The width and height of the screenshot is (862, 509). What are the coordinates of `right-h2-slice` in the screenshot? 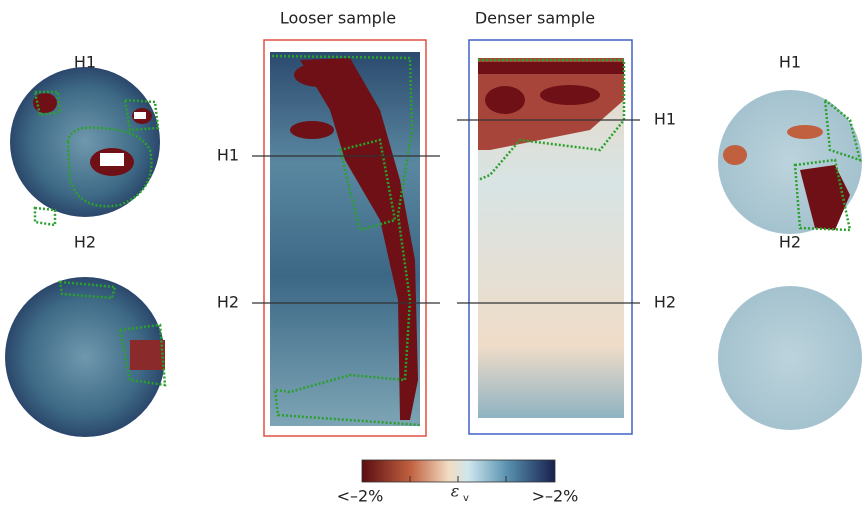 It's located at (790, 358).